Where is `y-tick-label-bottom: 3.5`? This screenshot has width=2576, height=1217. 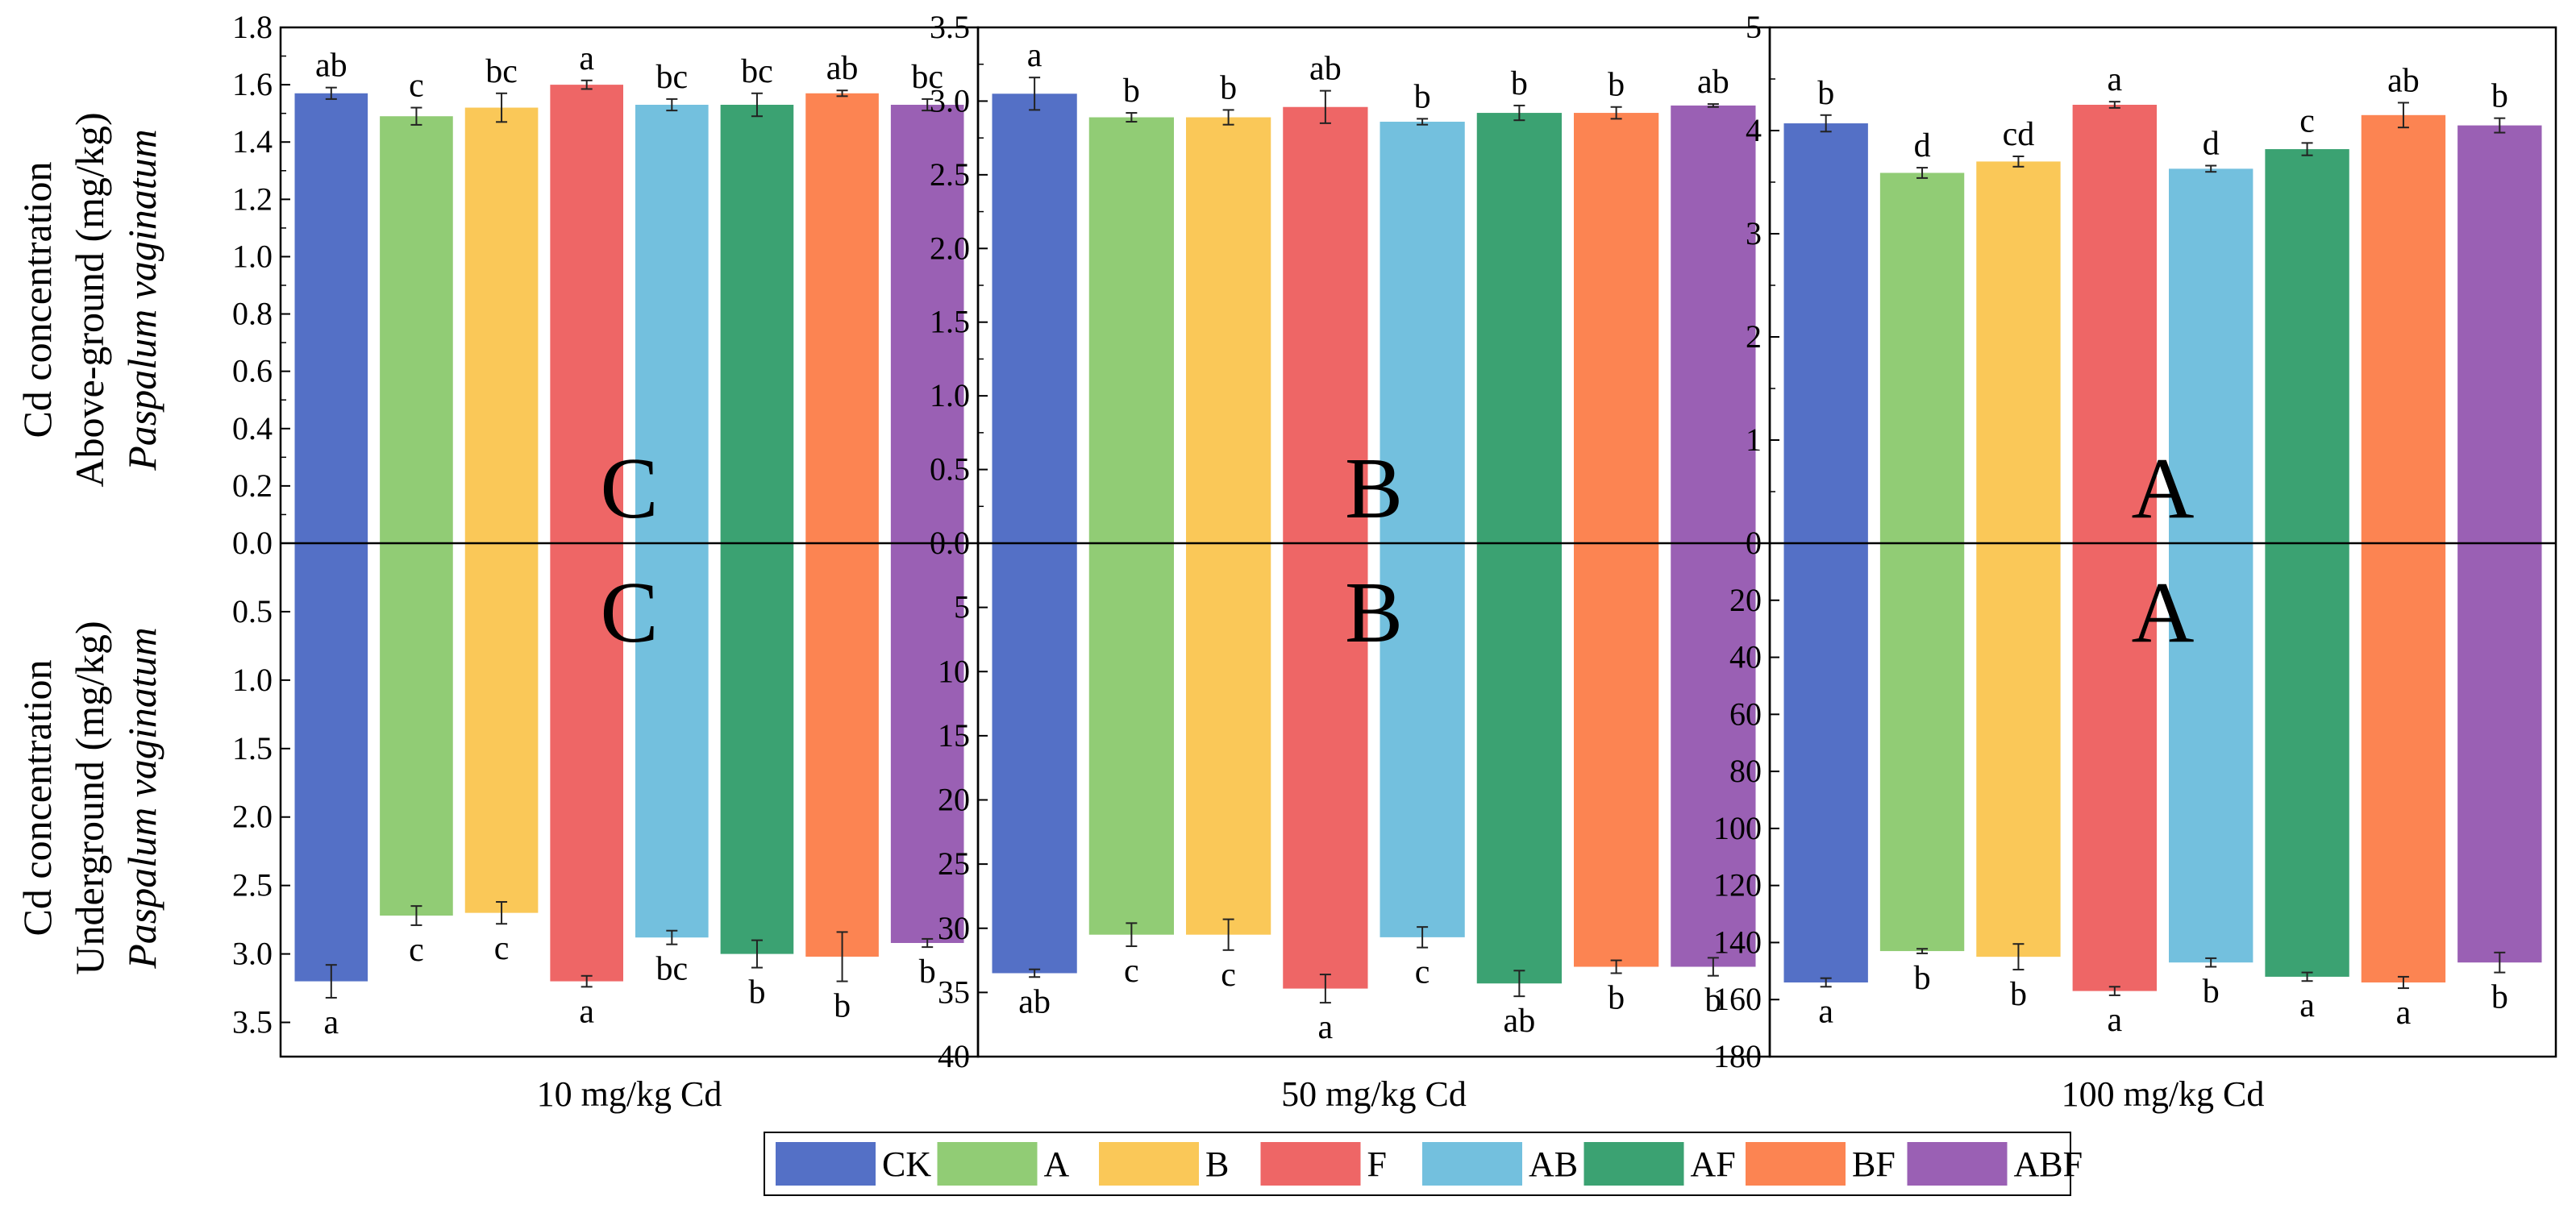 y-tick-label-bottom: 3.5 is located at coordinates (253, 1022).